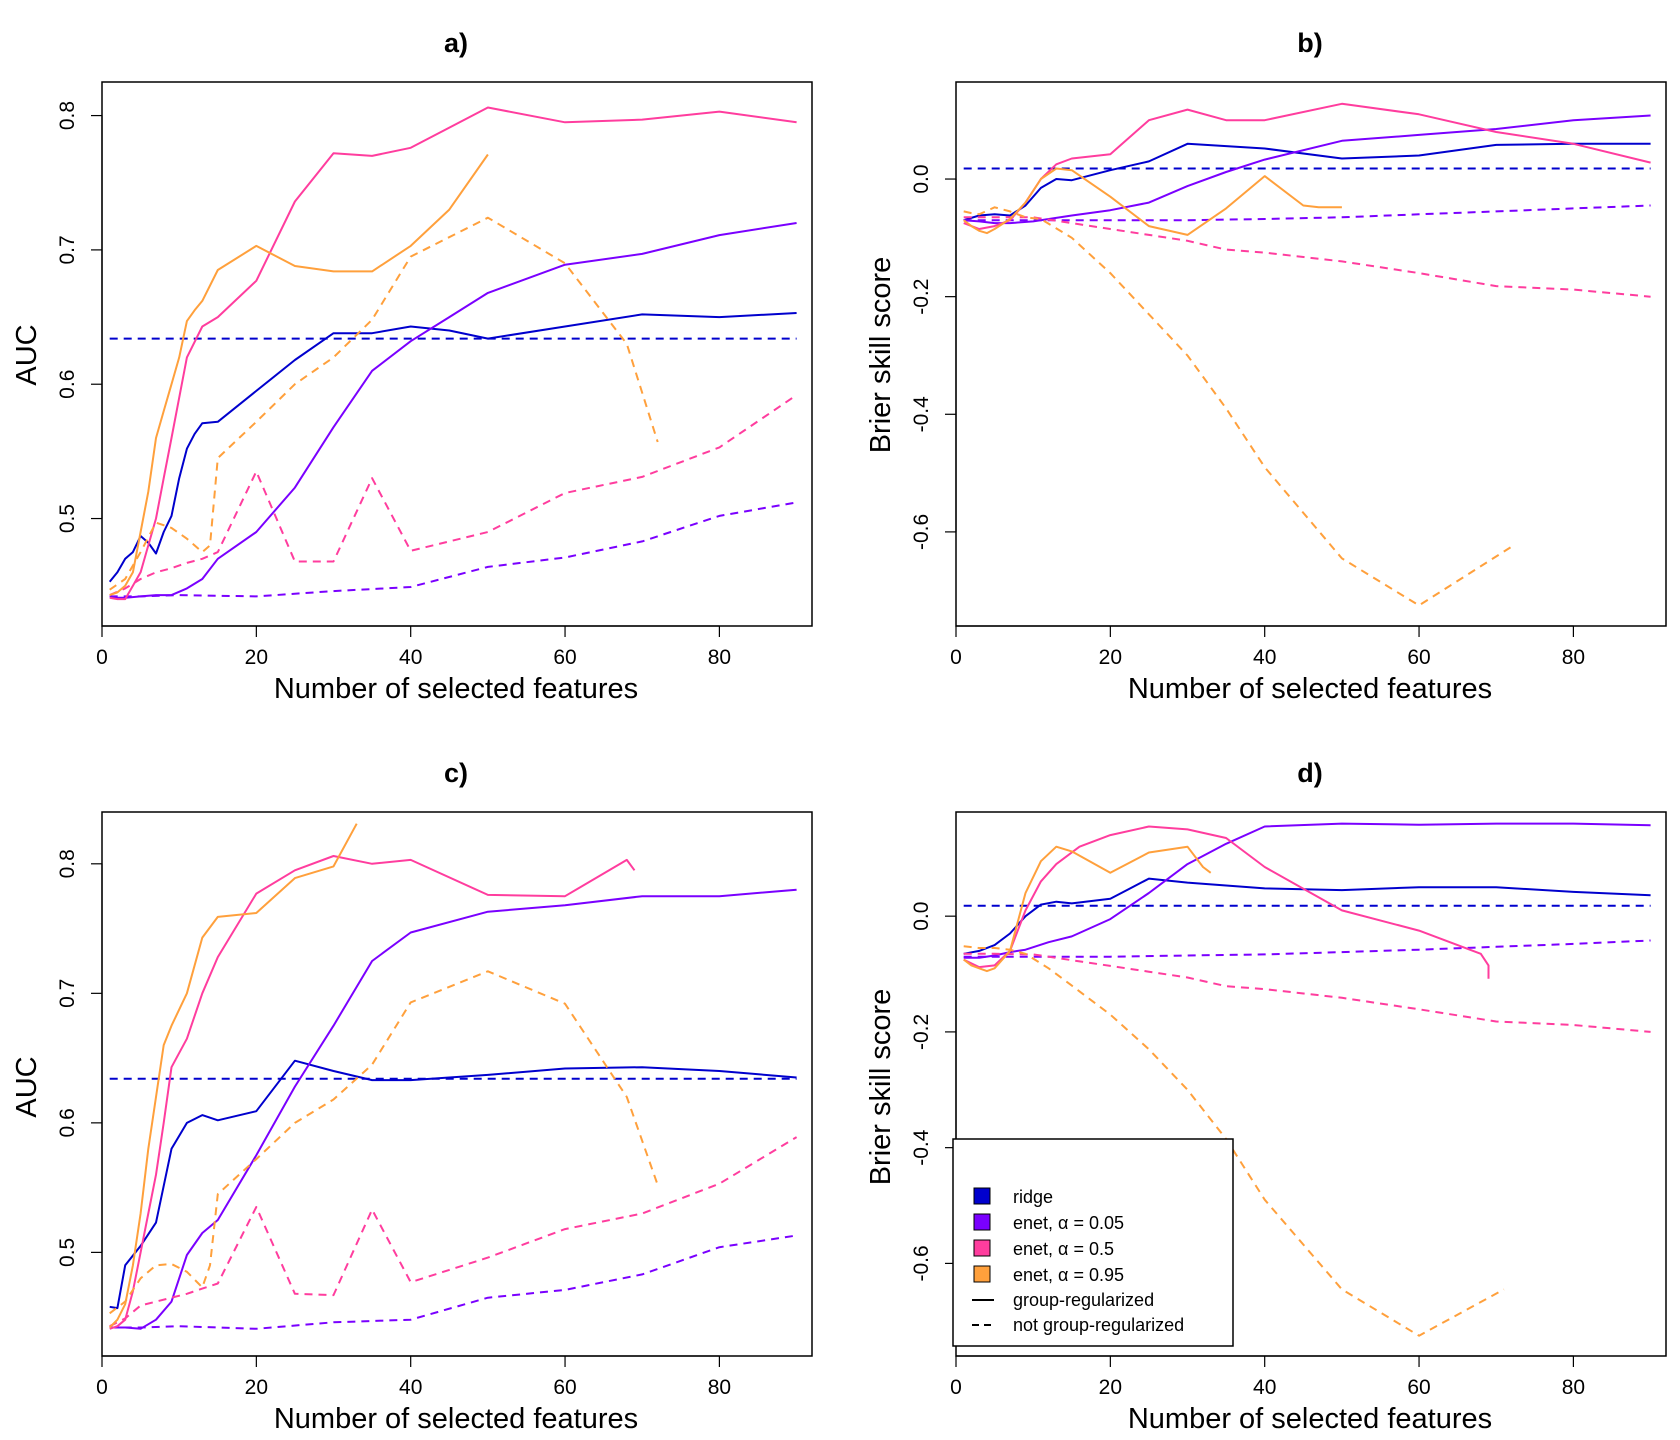 This screenshot has width=1680, height=1440. Describe the element at coordinates (67, 384) in the screenshot. I see `panel-a-y-tick-label: 0.6` at that location.